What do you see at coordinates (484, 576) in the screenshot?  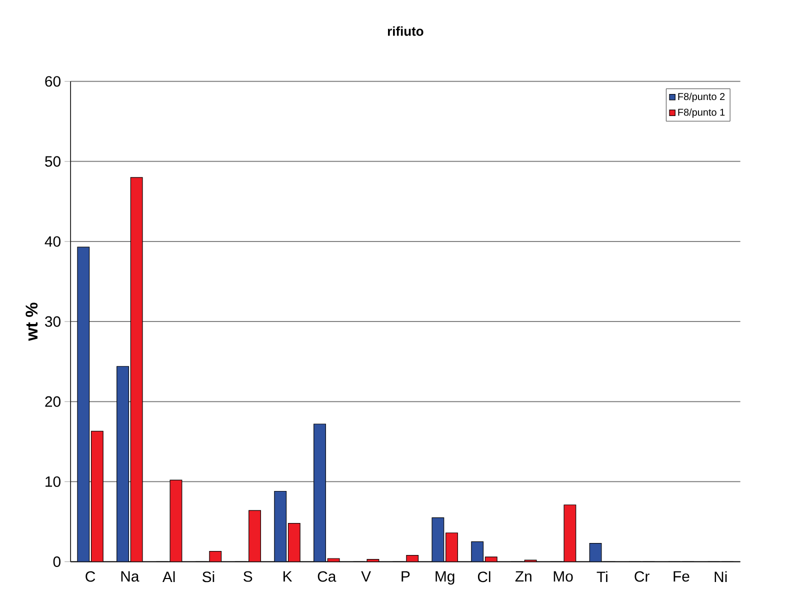 I see `x-tick-label: Cl` at bounding box center [484, 576].